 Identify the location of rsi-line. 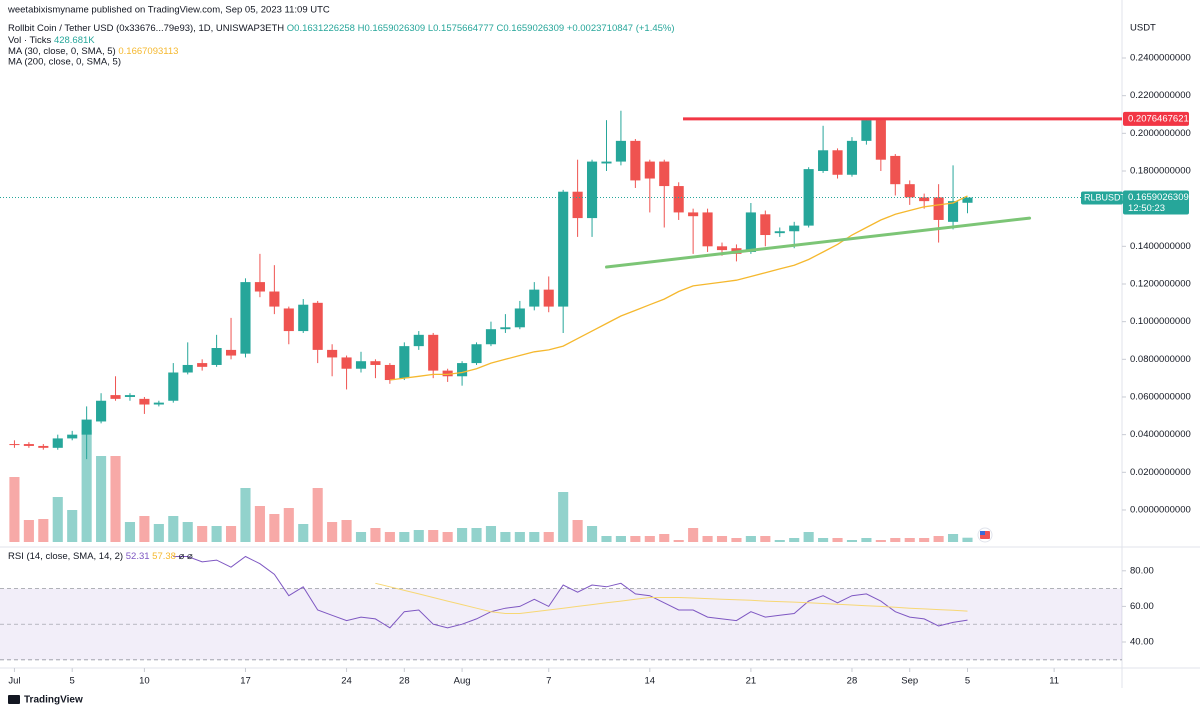
(570, 592).